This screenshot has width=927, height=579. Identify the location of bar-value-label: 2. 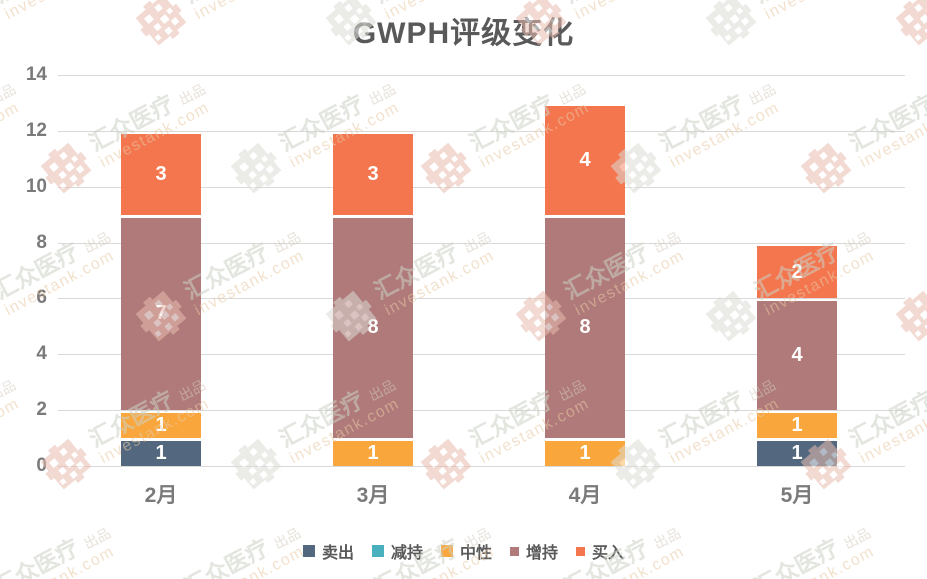
(797, 271).